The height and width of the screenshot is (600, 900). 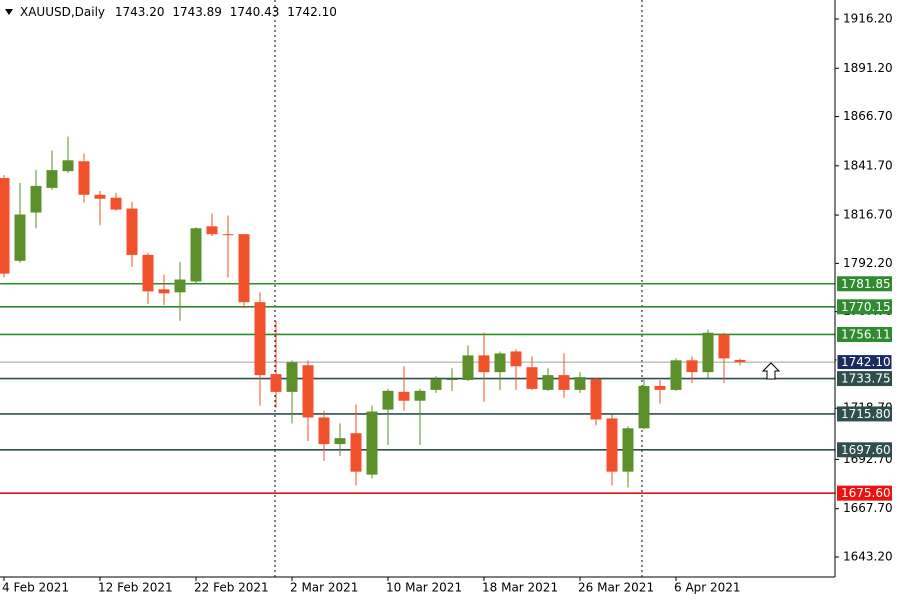 I want to click on symbol-title: XAUUSD,Daily, so click(x=62, y=12).